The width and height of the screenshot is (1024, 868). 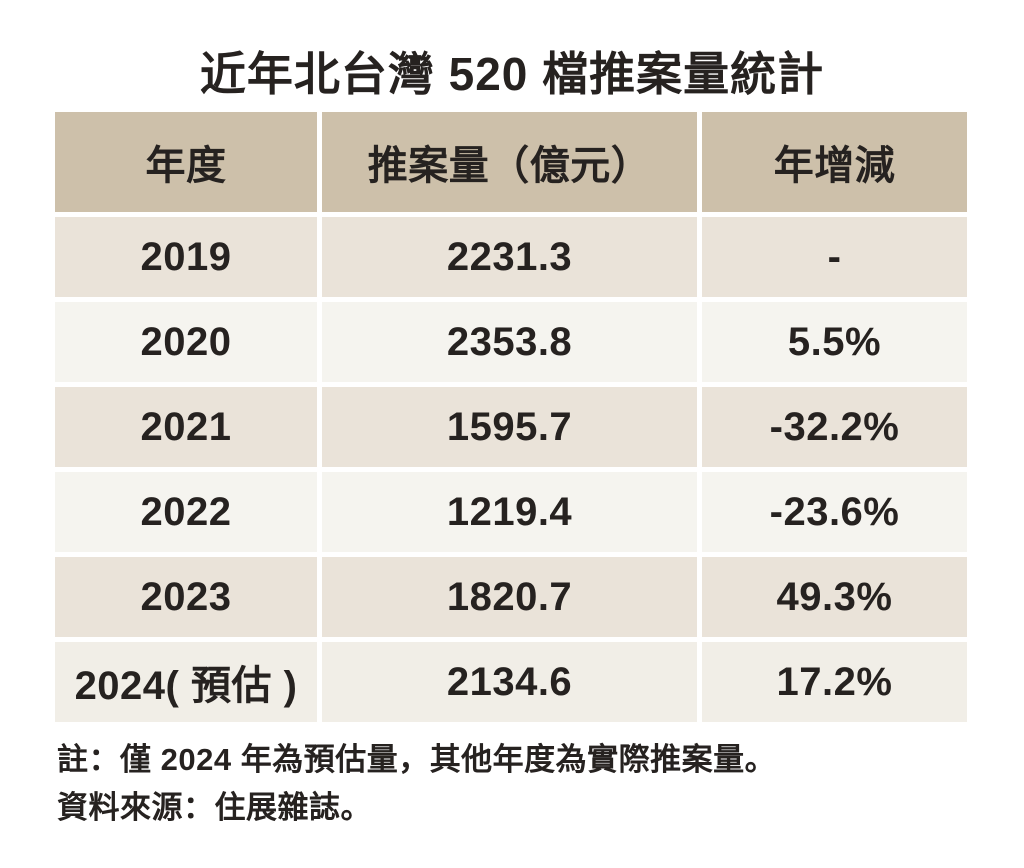 I want to click on page-title: 近年北台灣 520 檔推案量統計, so click(x=512, y=74).